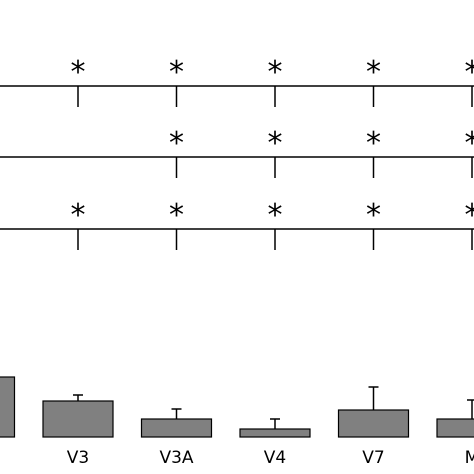  What do you see at coordinates (469, 458) in the screenshot?
I see `x-tick-label: M` at bounding box center [469, 458].